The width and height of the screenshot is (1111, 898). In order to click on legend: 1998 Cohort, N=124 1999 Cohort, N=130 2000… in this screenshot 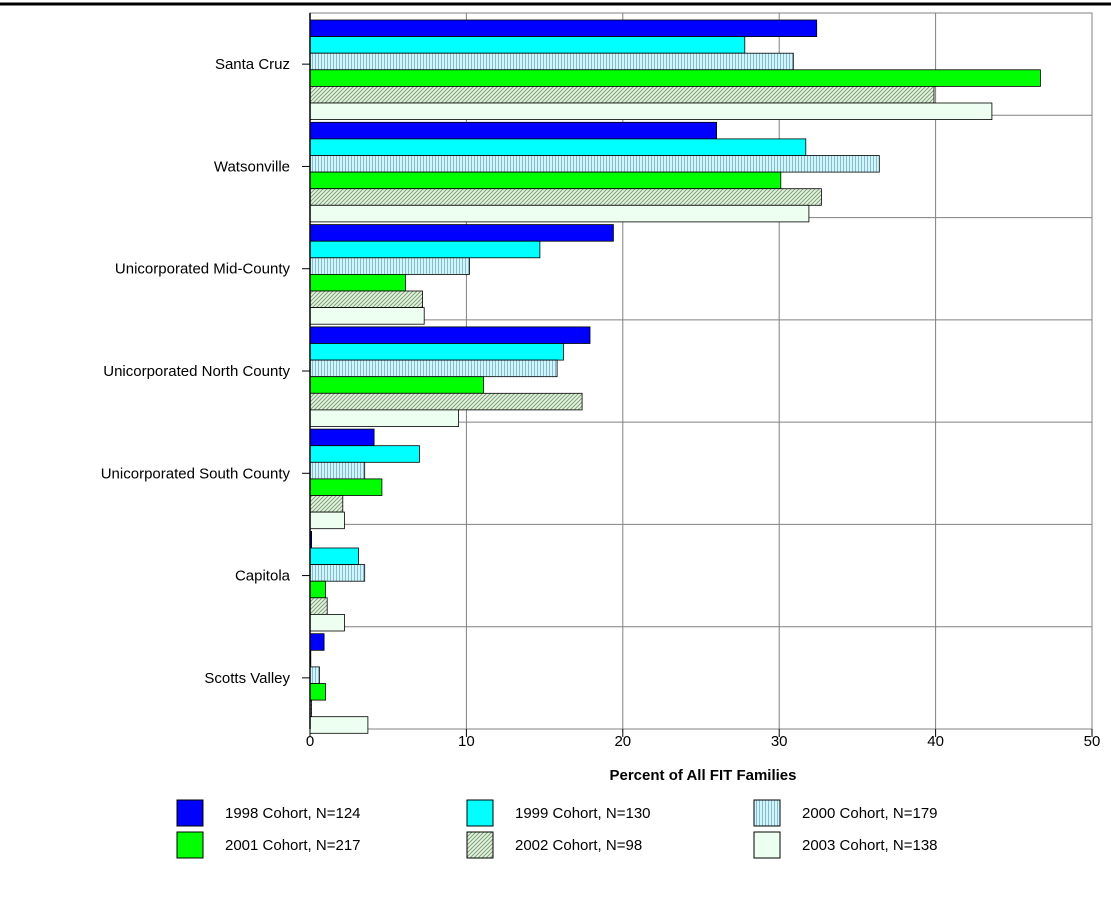, I will do `click(557, 829)`.